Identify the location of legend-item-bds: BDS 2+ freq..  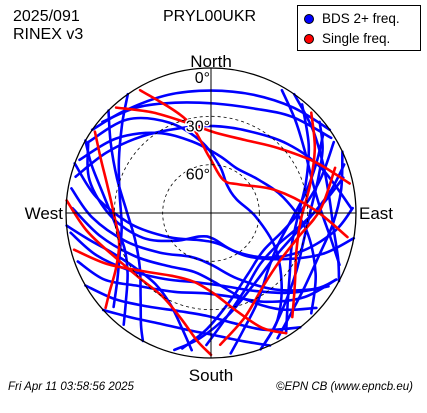
(352, 18).